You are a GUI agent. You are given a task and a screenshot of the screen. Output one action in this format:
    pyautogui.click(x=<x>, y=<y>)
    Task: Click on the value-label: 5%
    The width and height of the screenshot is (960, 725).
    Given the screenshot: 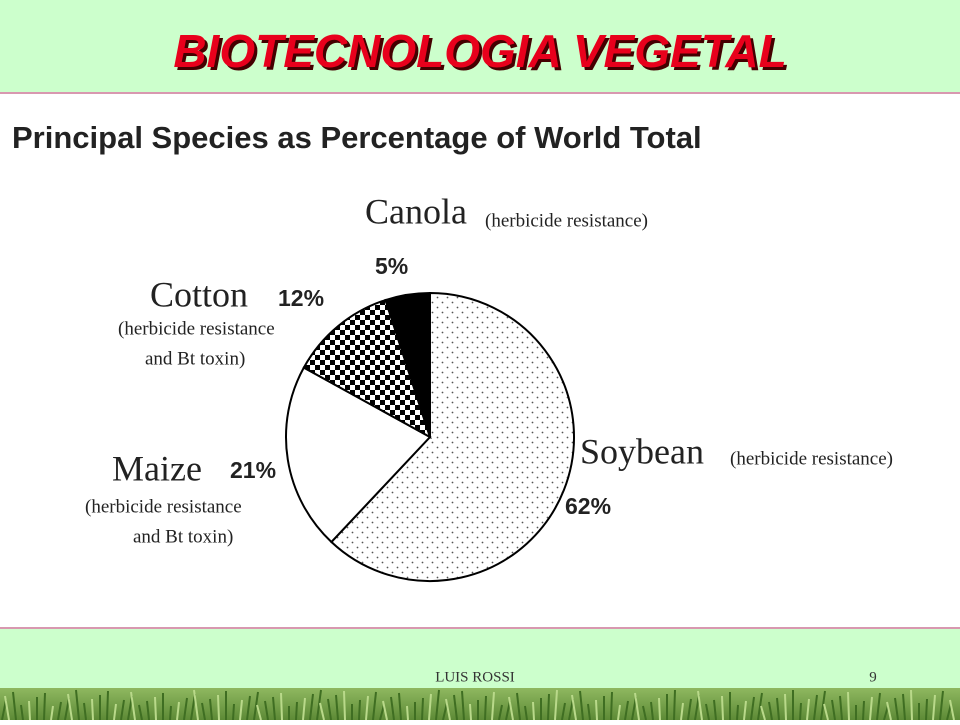 What is the action you would take?
    pyautogui.click(x=391, y=266)
    